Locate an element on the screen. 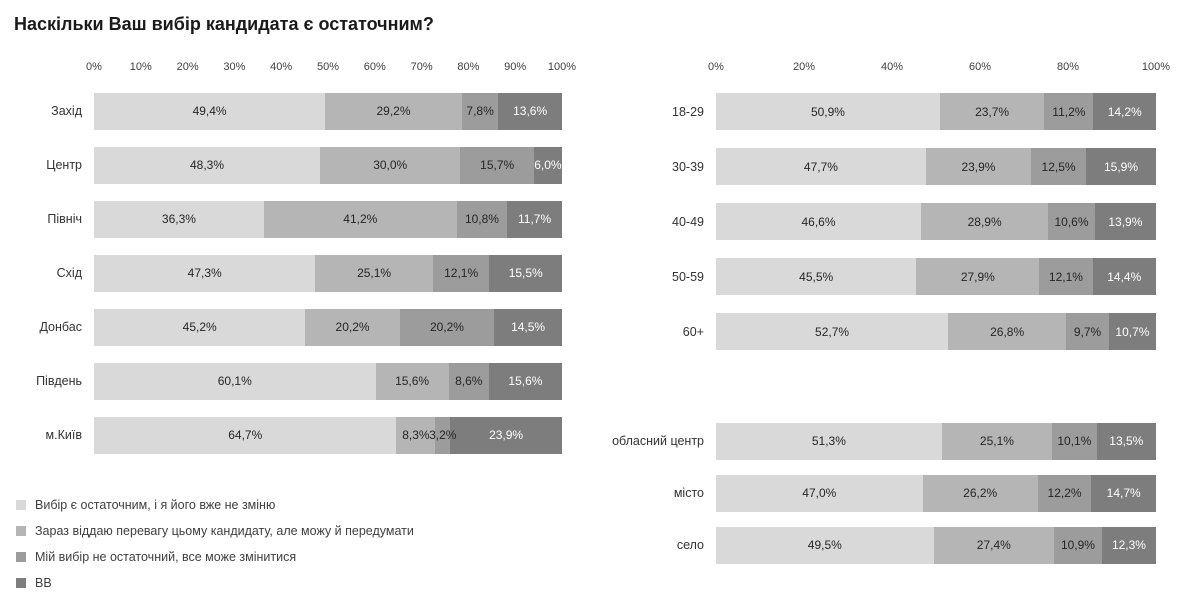  segment-value-label: 48,3% is located at coordinates (207, 165).